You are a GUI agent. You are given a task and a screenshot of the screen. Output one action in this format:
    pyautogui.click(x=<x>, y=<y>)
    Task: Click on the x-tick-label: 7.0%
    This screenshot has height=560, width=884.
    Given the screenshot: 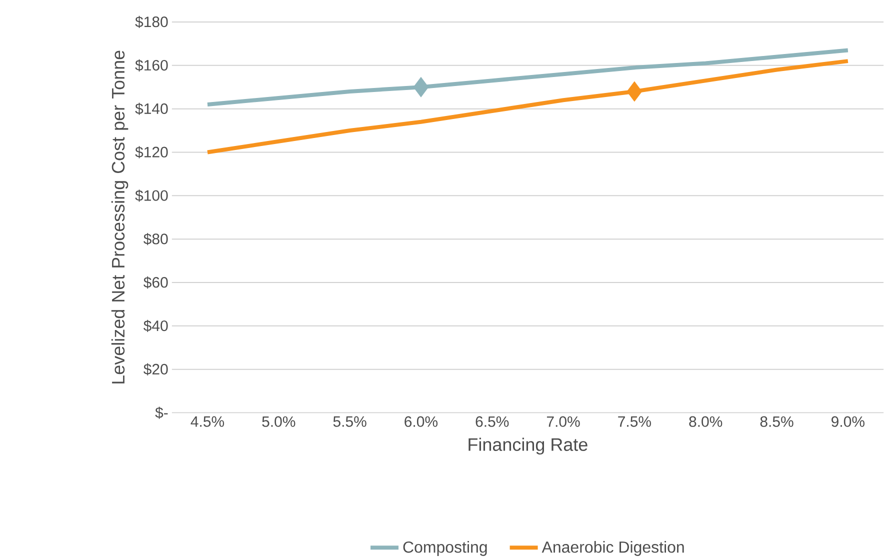 What is the action you would take?
    pyautogui.click(x=563, y=422)
    